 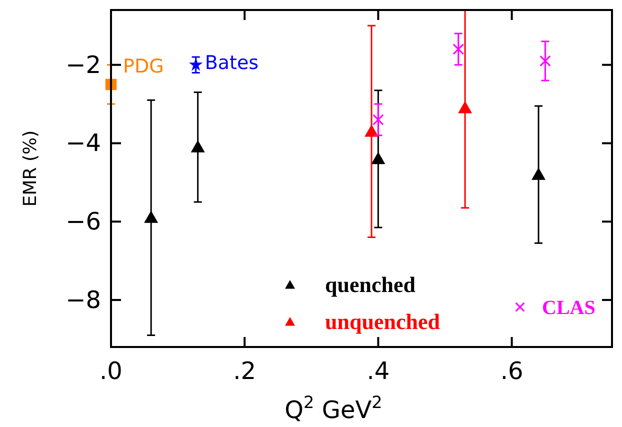 What do you see at coordinates (370, 284) in the screenshot?
I see `legend-label: quenched` at bounding box center [370, 284].